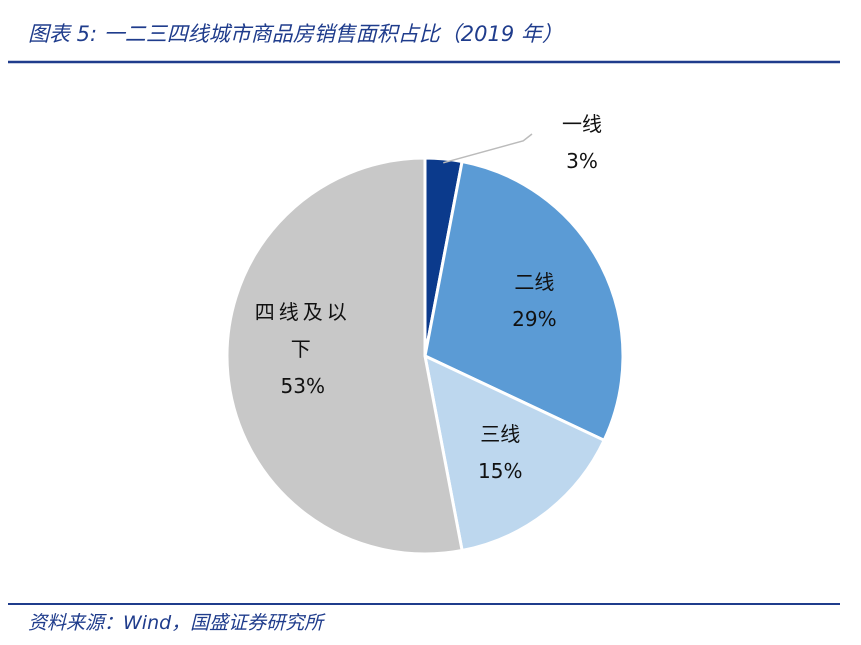 The height and width of the screenshot is (645, 861). What do you see at coordinates (582, 160) in the screenshot?
I see `slice-value-label: 3%` at bounding box center [582, 160].